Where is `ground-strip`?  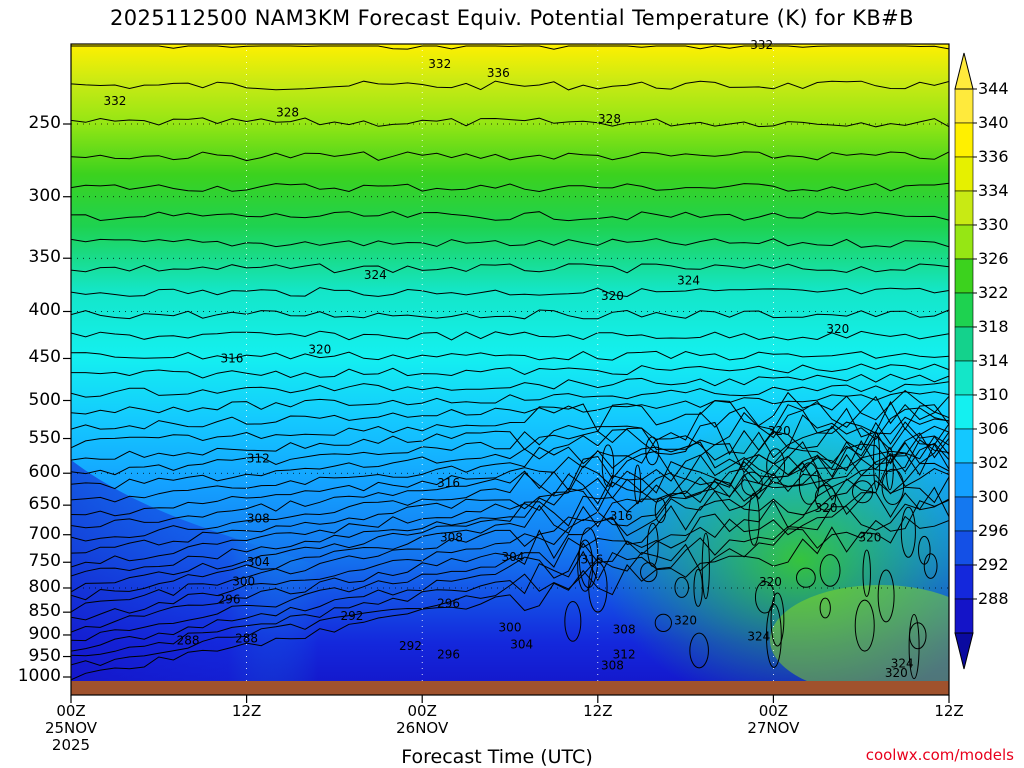 ground-strip is located at coordinates (510, 688).